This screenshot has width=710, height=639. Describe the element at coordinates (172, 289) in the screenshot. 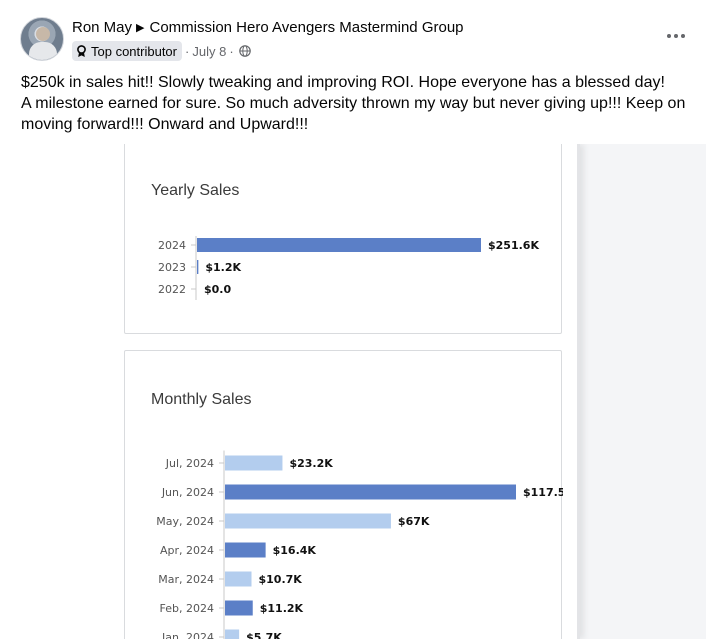

I see `tick-label: 2022` at that location.